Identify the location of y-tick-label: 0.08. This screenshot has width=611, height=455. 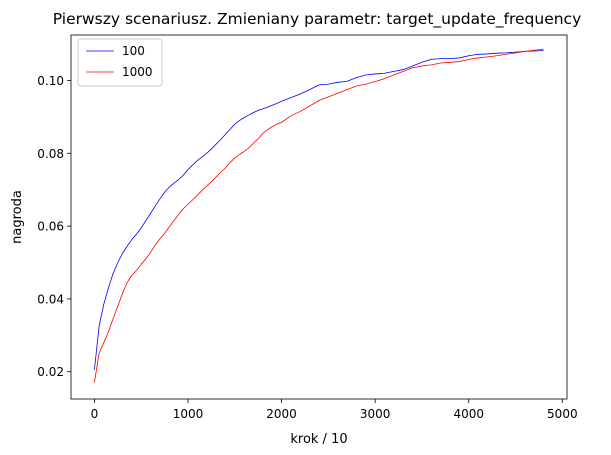
(50, 154).